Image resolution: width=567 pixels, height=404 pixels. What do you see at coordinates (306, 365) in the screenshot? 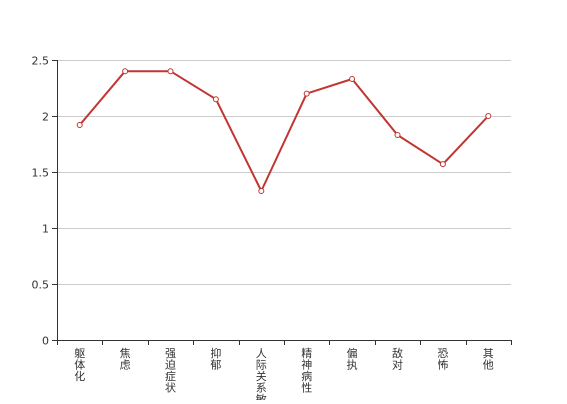
I see `x-tick-label-char: 神` at bounding box center [306, 365].